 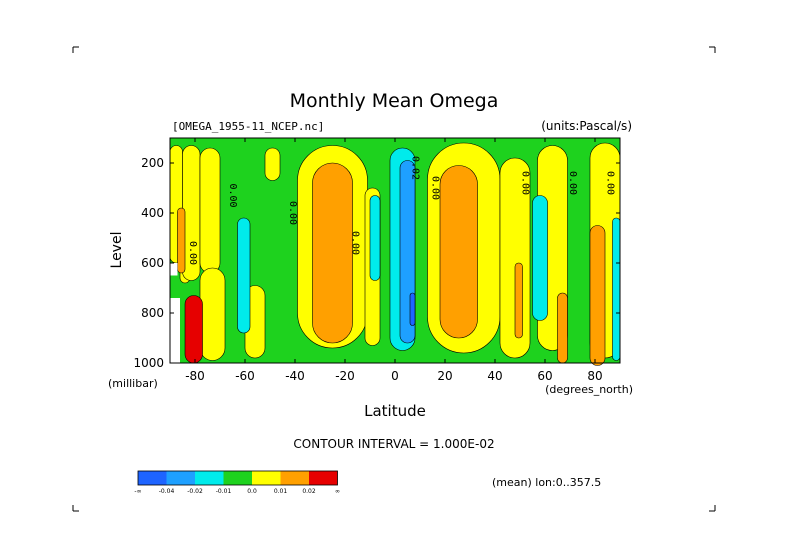 I want to click on y-tick-label: 800, so click(x=152, y=313).